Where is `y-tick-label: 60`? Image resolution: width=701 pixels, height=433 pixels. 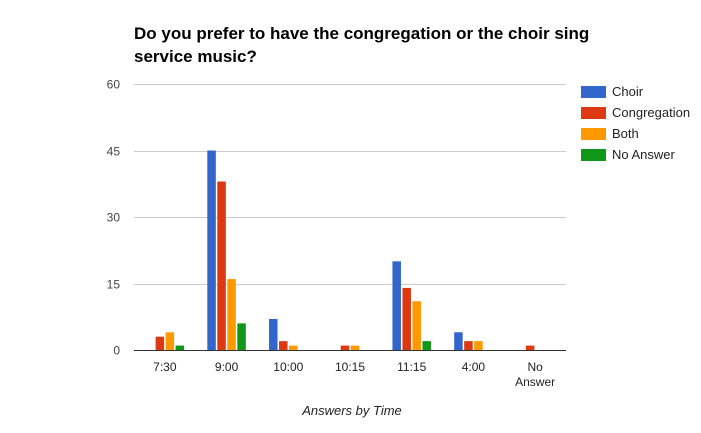
y-tick-label: 60 is located at coordinates (114, 85).